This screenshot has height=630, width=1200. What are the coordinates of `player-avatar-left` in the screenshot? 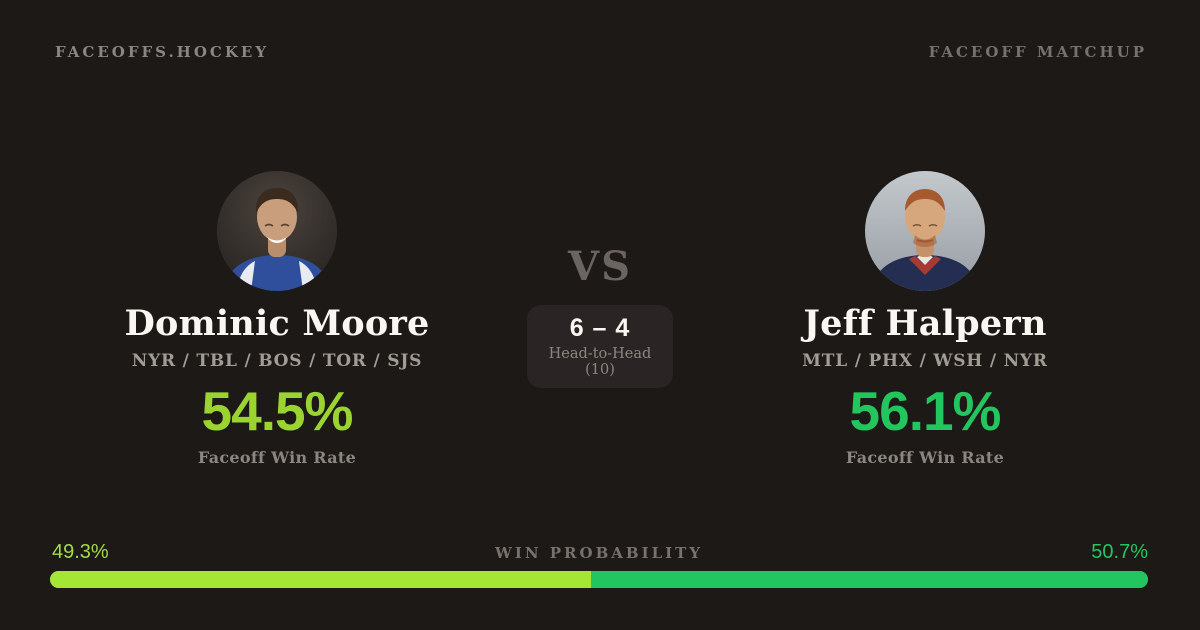 It's located at (277, 231).